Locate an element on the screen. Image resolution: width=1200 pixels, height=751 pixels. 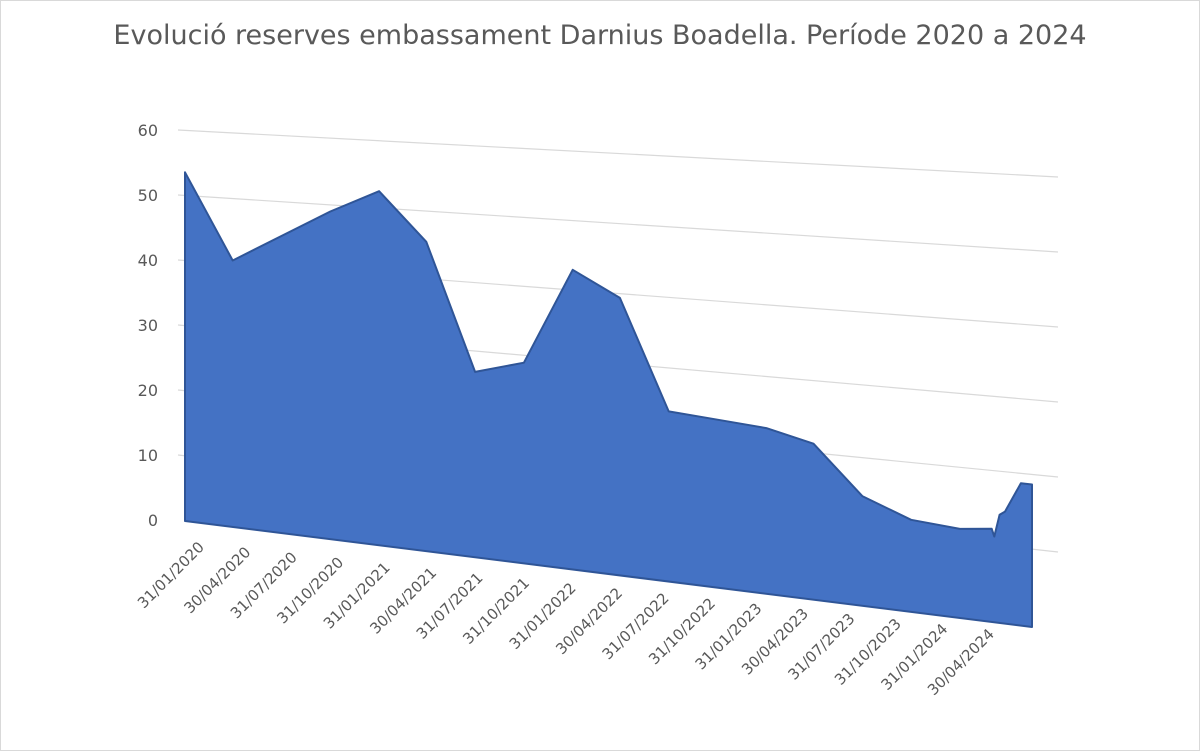
y-tick-label: 60 is located at coordinates (148, 130).